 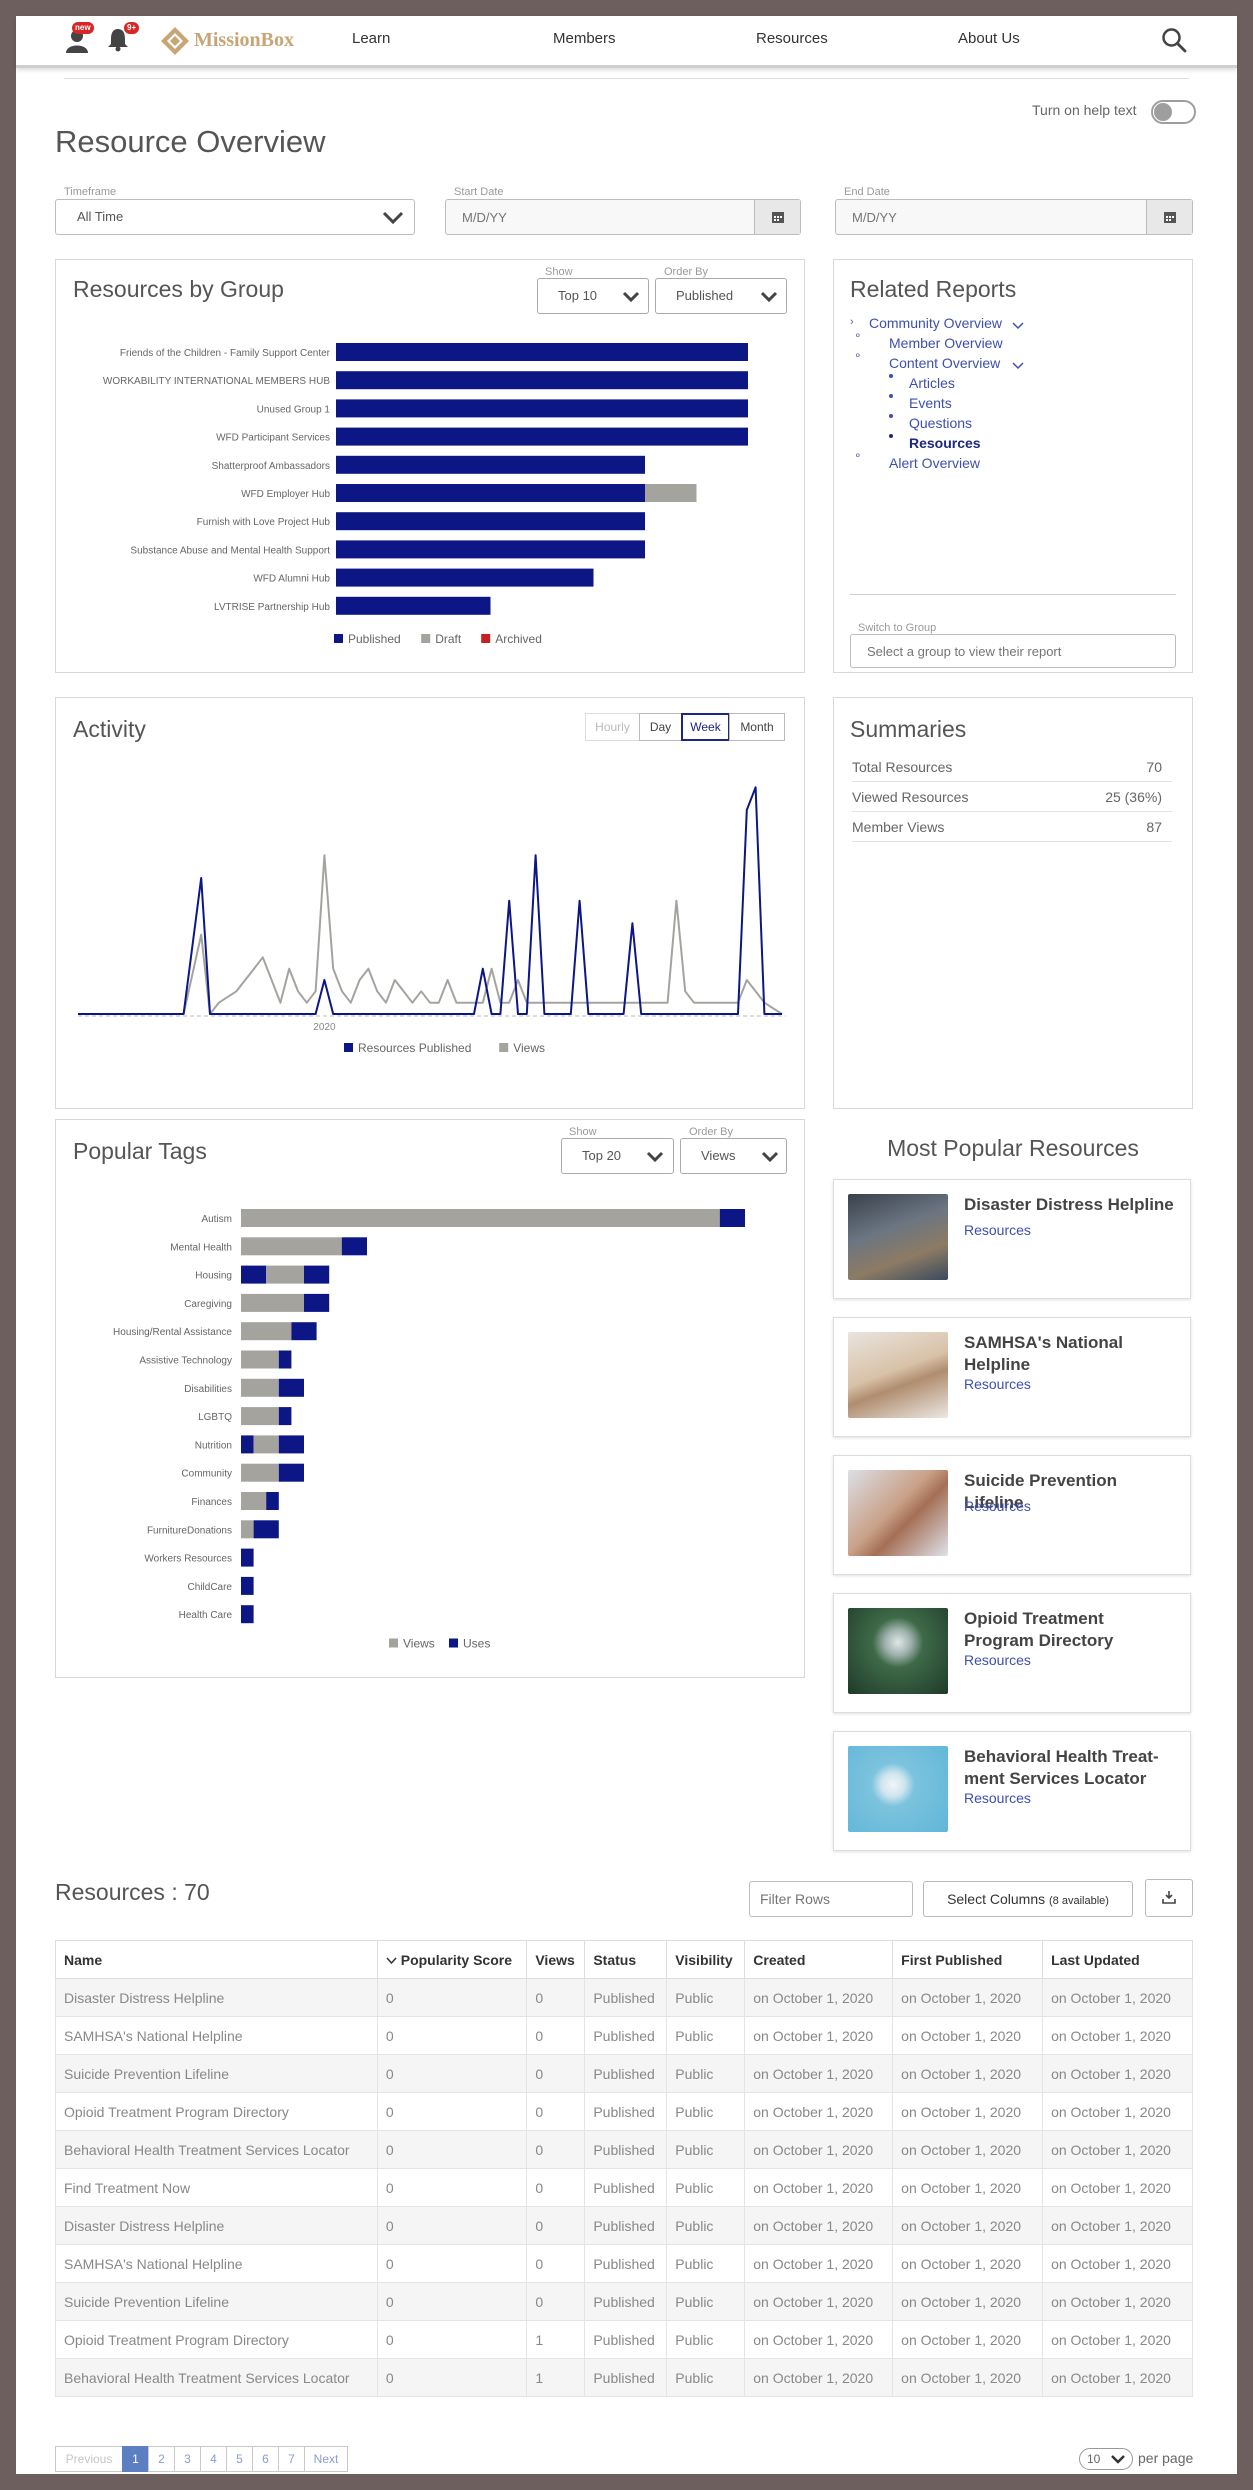 What do you see at coordinates (671, 493) in the screenshot?
I see `bar-draft` at bounding box center [671, 493].